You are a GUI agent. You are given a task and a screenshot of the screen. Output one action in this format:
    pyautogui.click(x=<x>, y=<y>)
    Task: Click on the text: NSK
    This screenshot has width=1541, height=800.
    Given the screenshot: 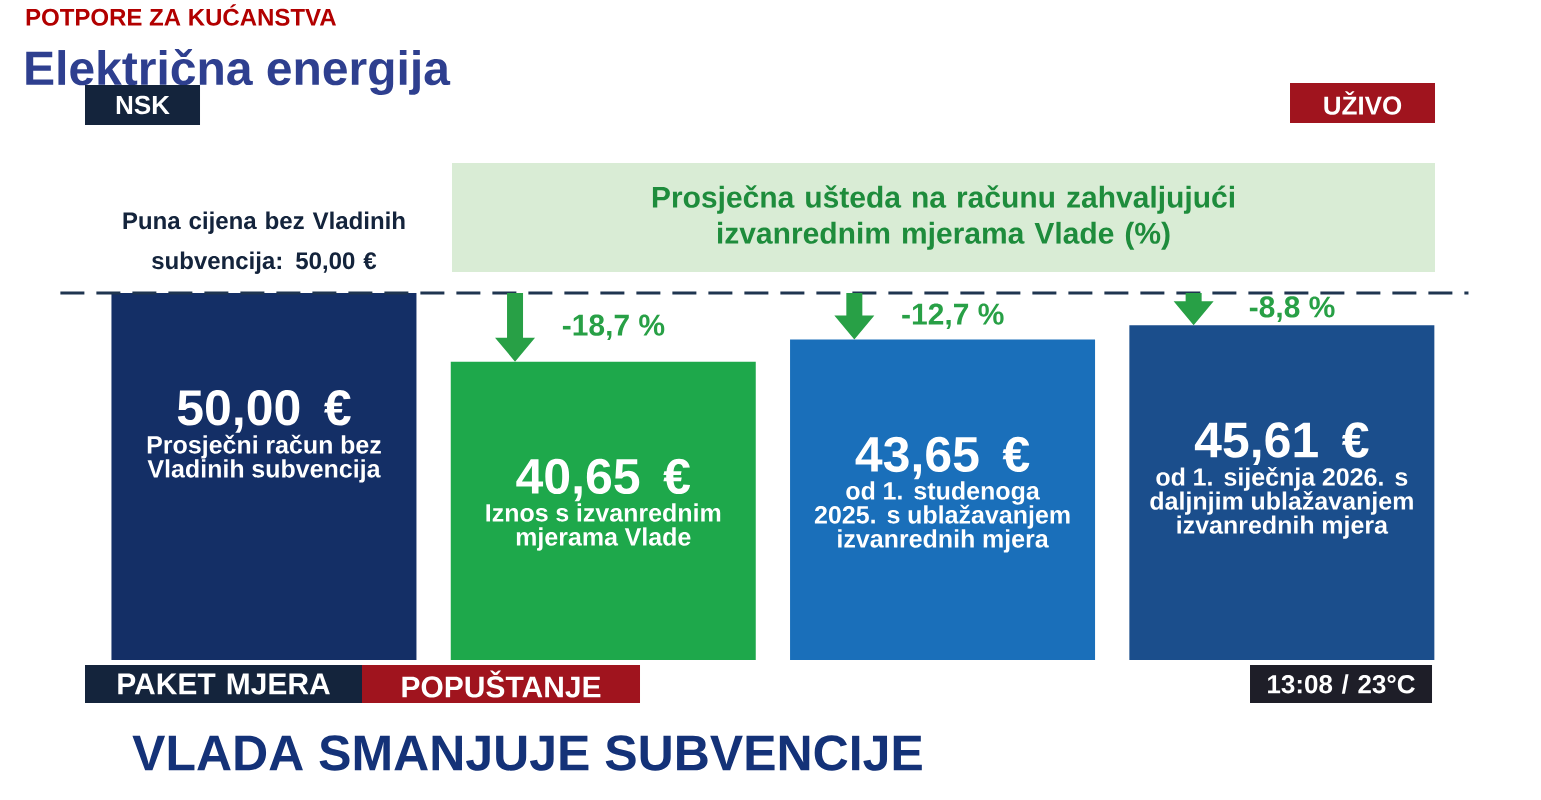 What is the action you would take?
    pyautogui.click(x=143, y=105)
    